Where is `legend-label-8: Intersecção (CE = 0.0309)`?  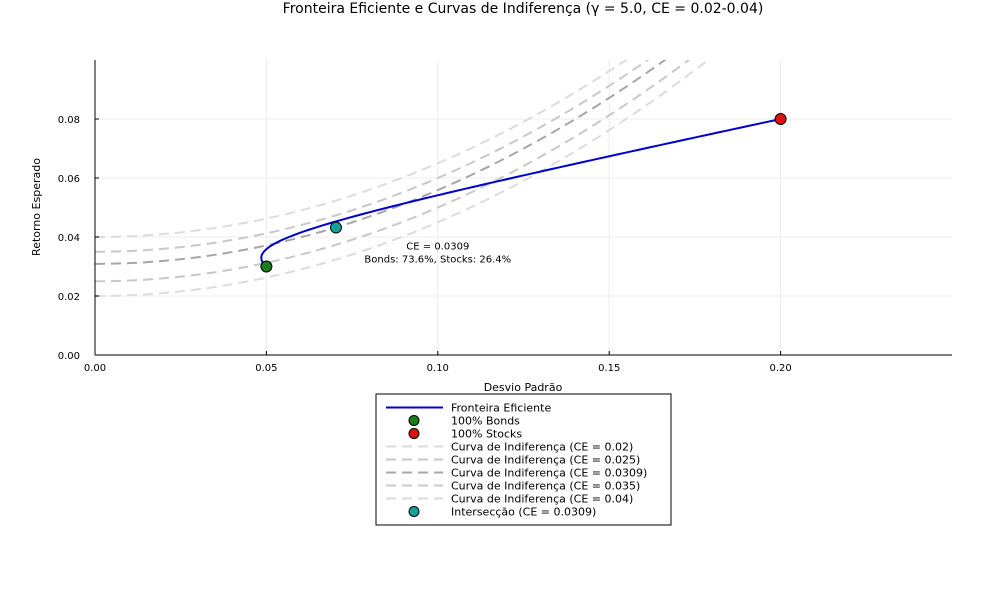 legend-label-8: Intersecção (CE = 0.0309) is located at coordinates (523, 512).